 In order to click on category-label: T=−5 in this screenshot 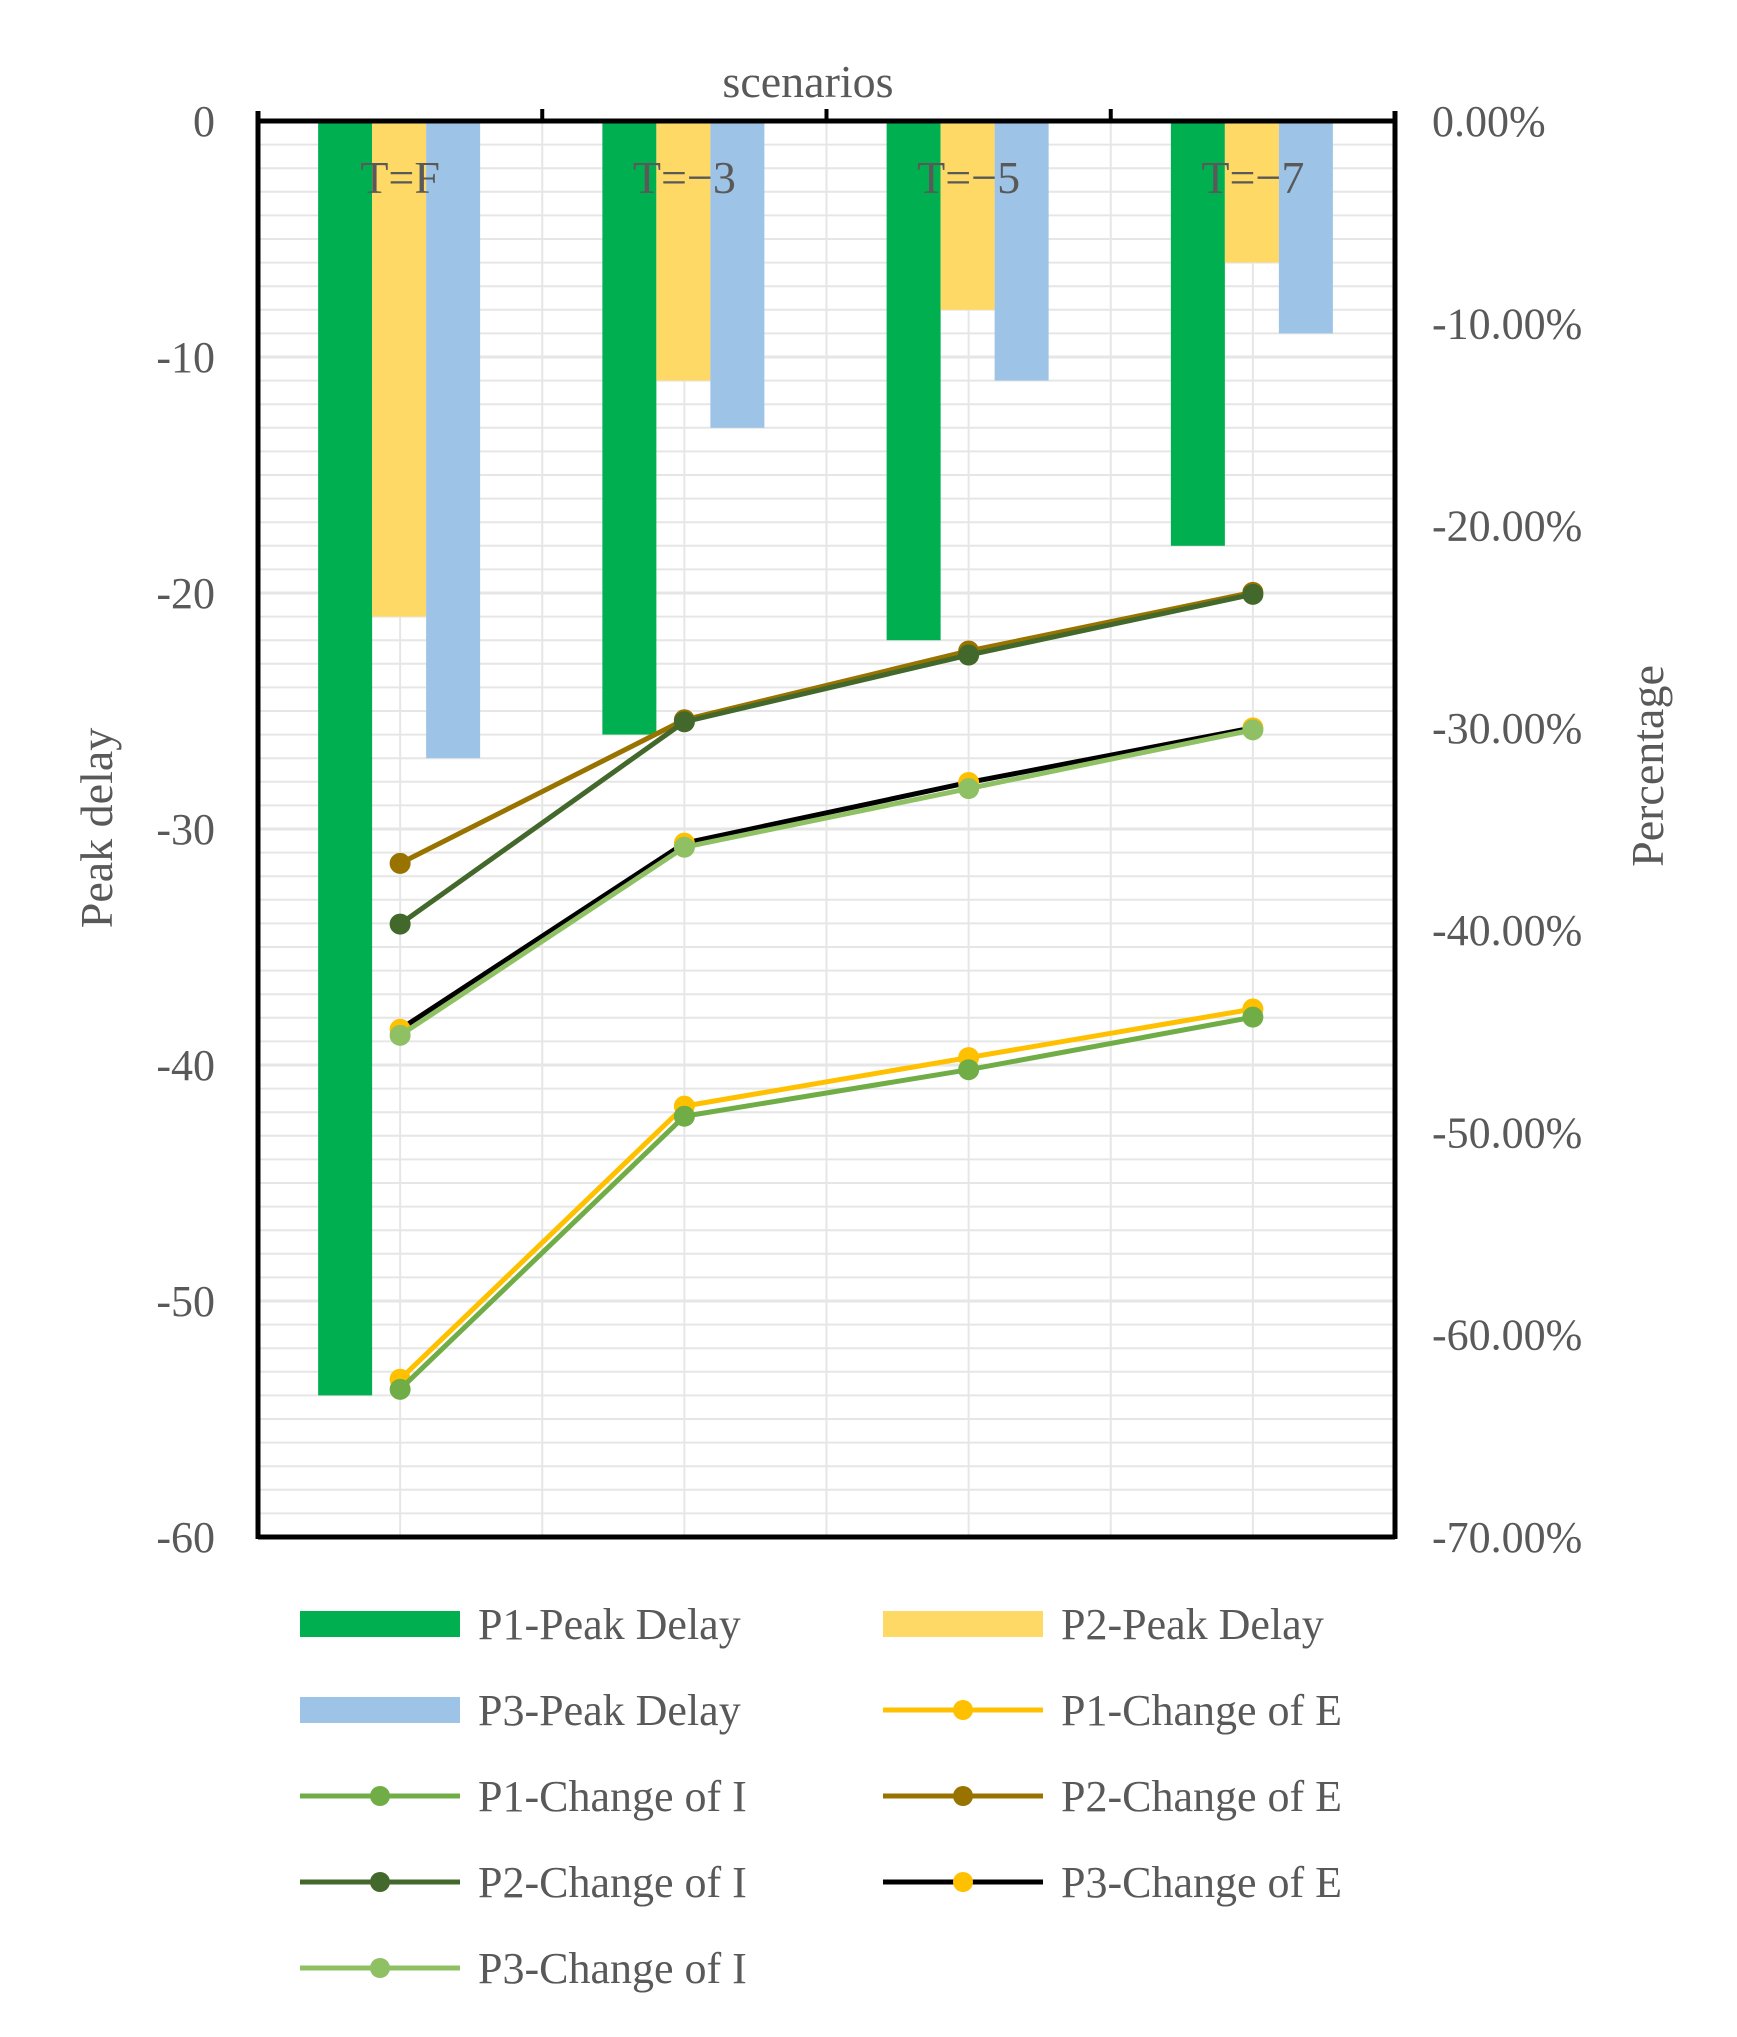, I will do `click(968, 177)`.